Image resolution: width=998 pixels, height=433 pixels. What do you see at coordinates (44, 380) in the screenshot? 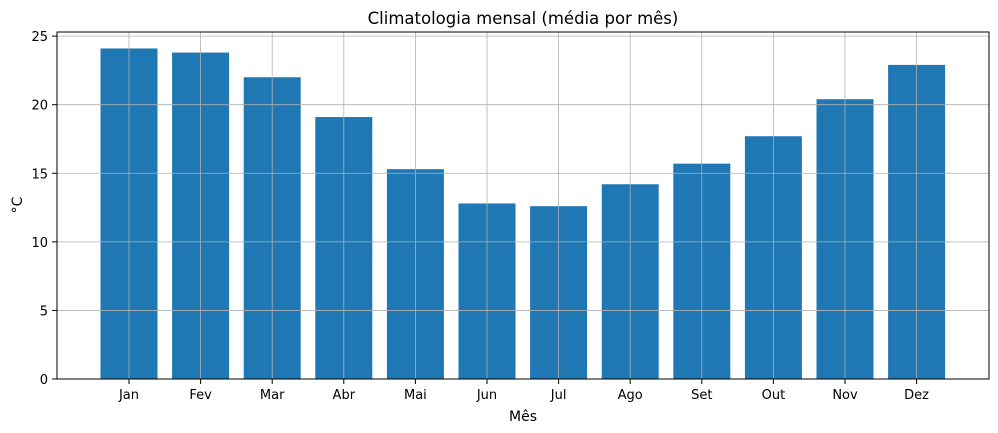
I see `y-tick-label-0: 0` at bounding box center [44, 380].